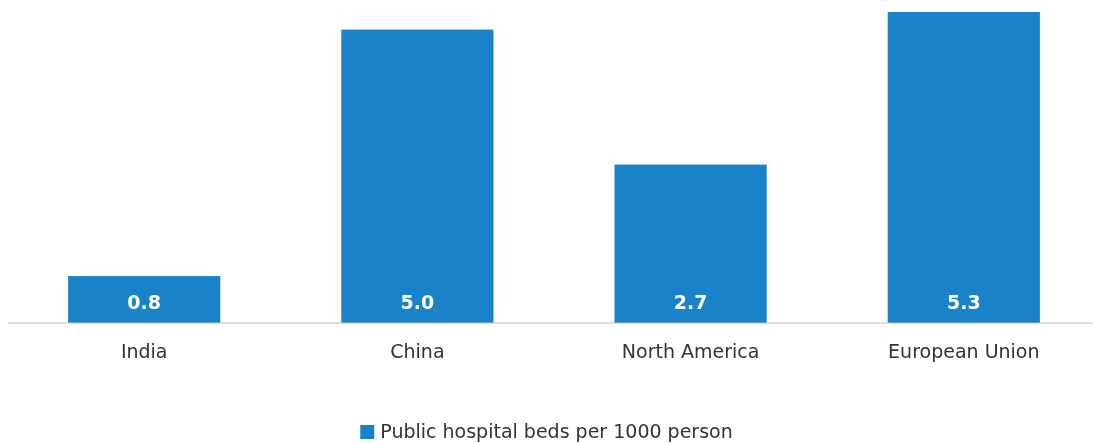 This screenshot has height=443, width=1093. What do you see at coordinates (556, 431) in the screenshot?
I see `legend-label: Public hospital beds per 1000 person` at bounding box center [556, 431].